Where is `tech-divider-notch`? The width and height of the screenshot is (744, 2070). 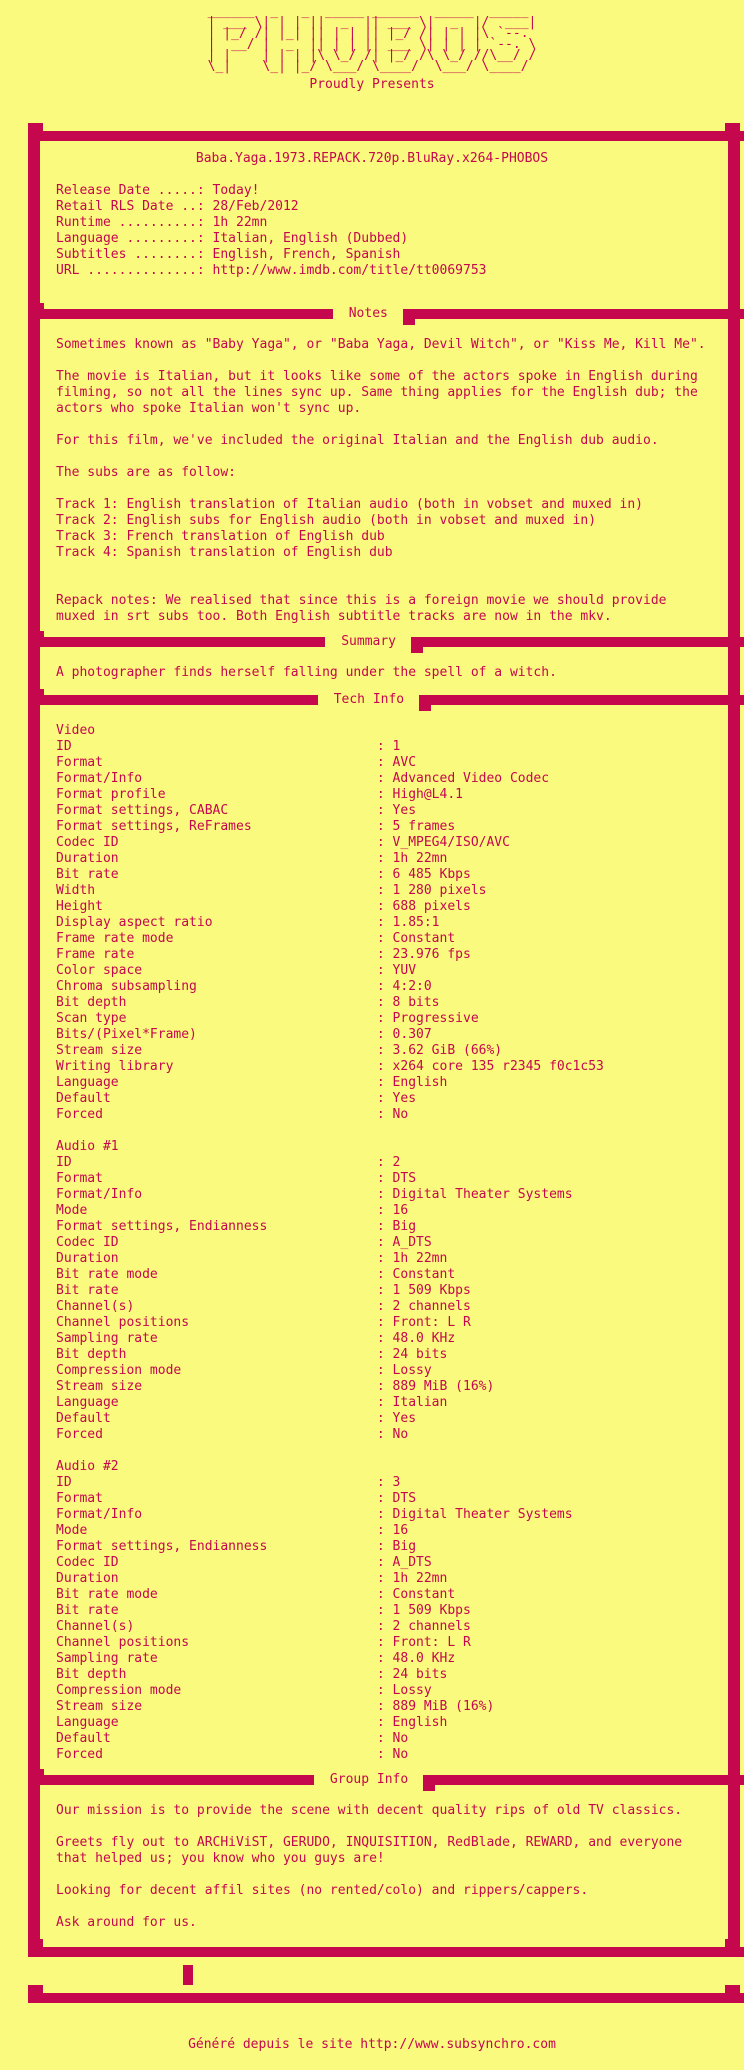 tech-divider-notch is located at coordinates (425, 703).